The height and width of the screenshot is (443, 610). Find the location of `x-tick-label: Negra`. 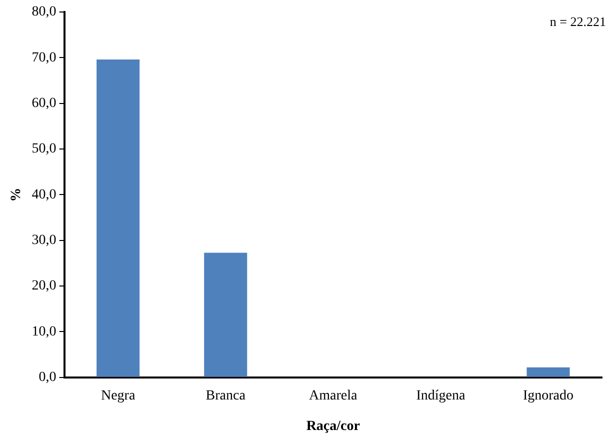

x-tick-label: Negra is located at coordinates (118, 396).